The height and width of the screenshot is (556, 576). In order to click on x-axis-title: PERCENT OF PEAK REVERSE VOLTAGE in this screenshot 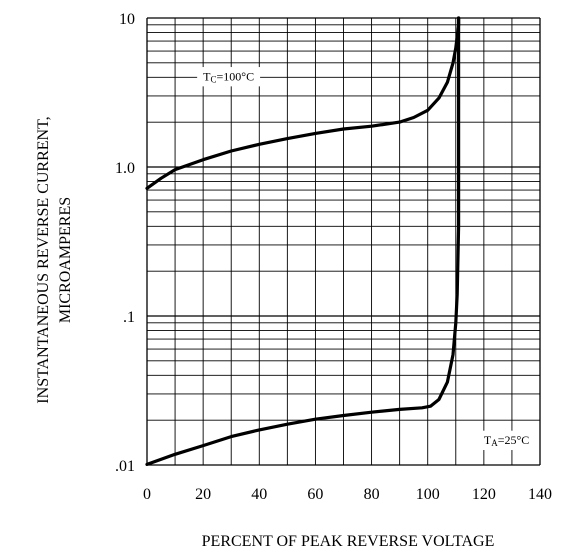, I will do `click(348, 541)`.